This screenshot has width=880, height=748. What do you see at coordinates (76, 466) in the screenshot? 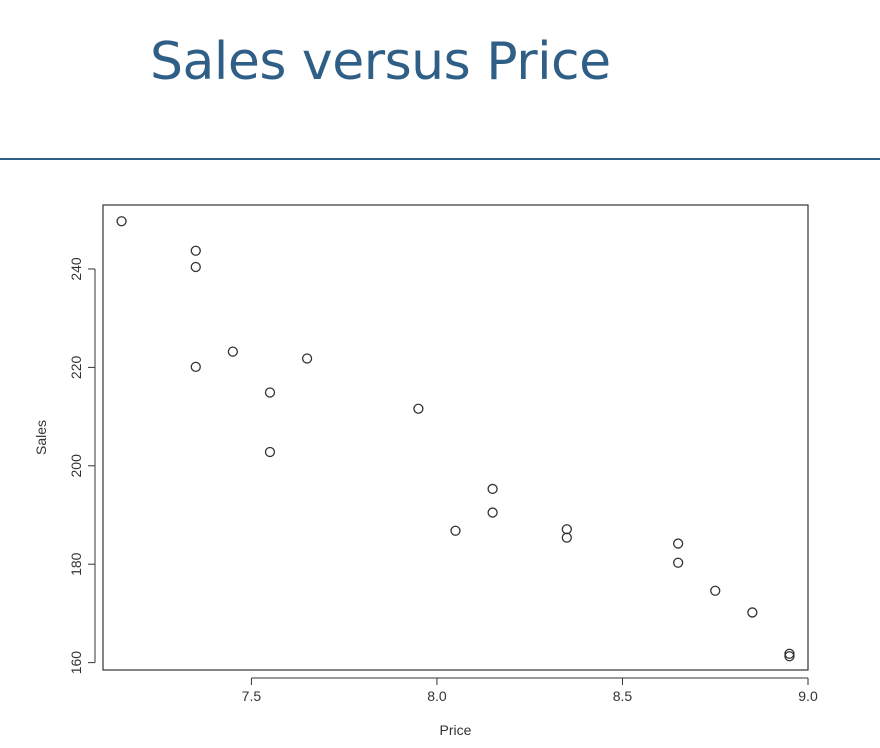
I see `y-tick-label: 200` at bounding box center [76, 466].